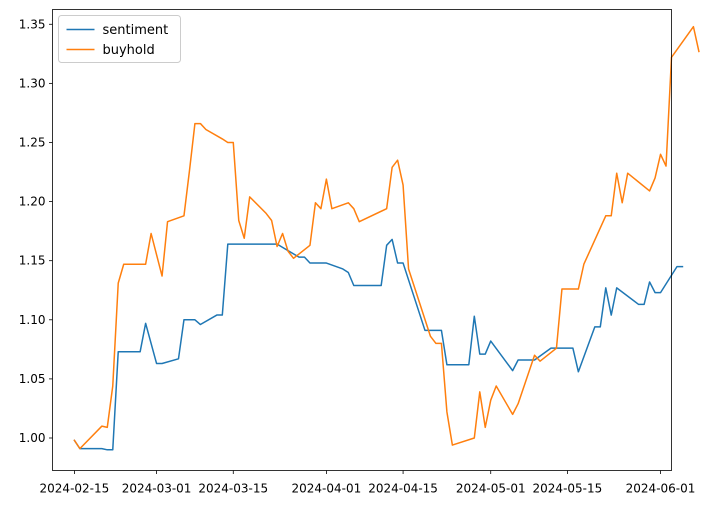 The height and width of the screenshot is (505, 714). Describe the element at coordinates (403, 489) in the screenshot. I see `x-tick-label: 2024-04-15` at that location.